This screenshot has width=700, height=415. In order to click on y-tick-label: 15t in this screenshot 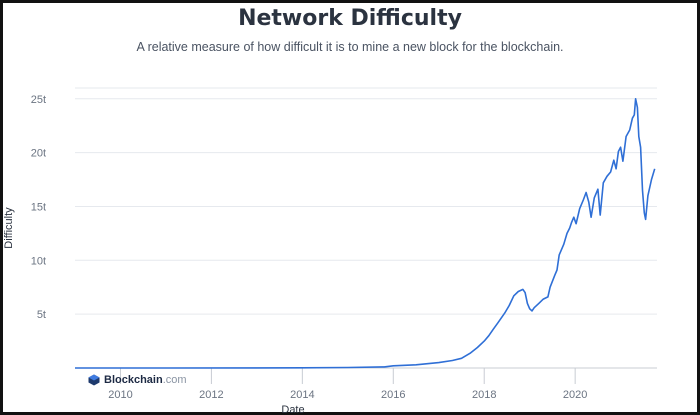, I will do `click(38, 207)`.